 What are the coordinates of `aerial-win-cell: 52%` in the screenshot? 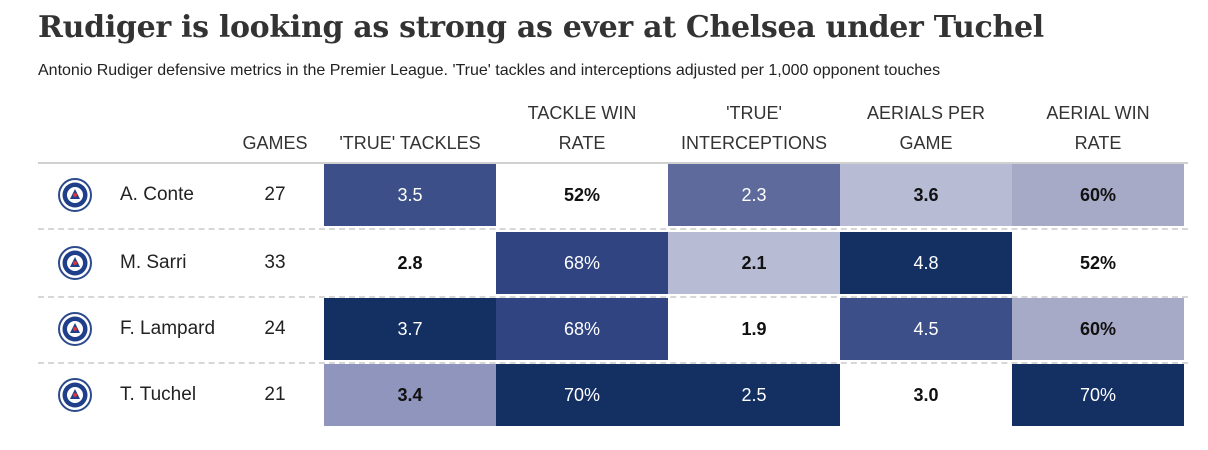 It's located at (1098, 263).